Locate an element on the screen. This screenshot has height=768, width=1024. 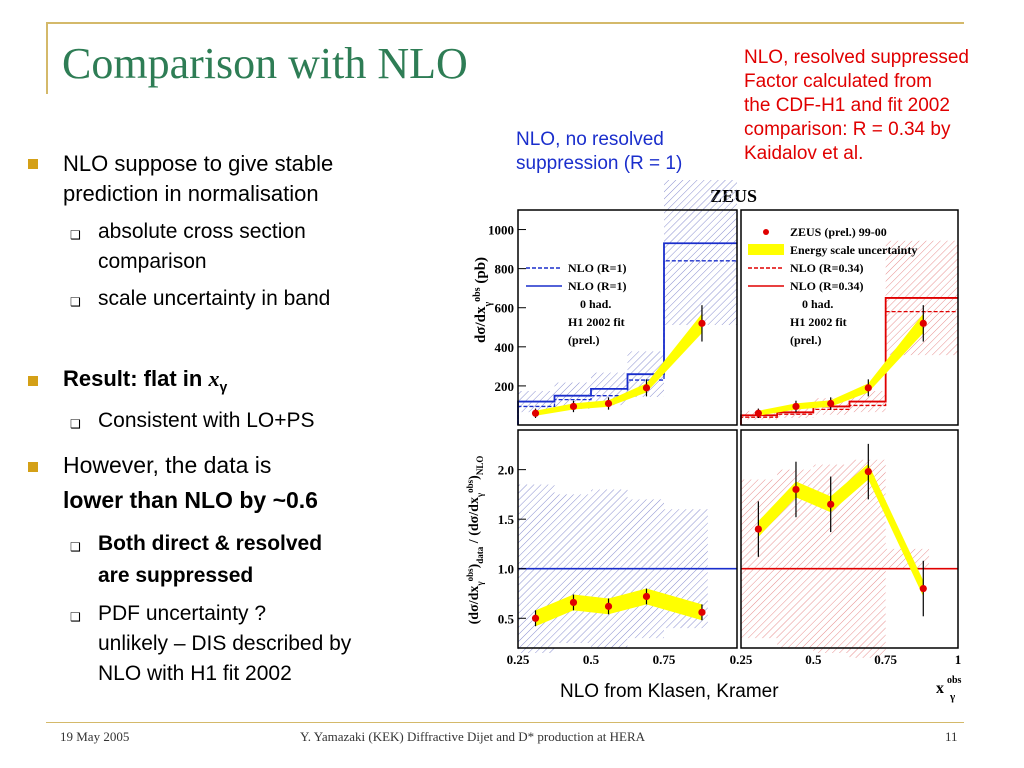
frame-left is located at coordinates (47, 58).